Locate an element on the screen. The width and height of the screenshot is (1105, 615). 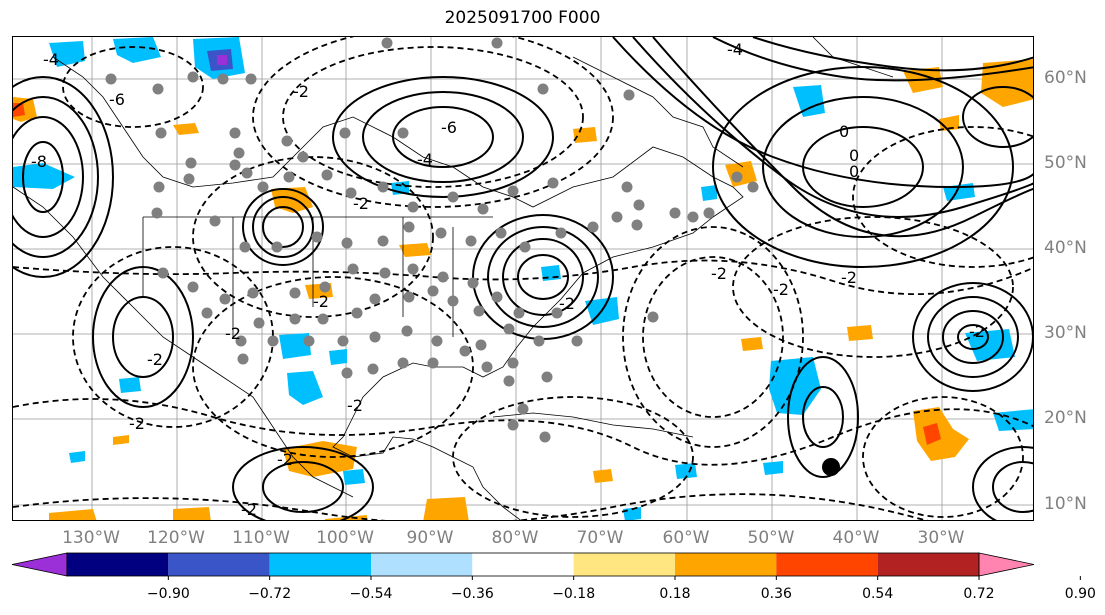
latitude-label: 20°N is located at coordinates (1065, 418).